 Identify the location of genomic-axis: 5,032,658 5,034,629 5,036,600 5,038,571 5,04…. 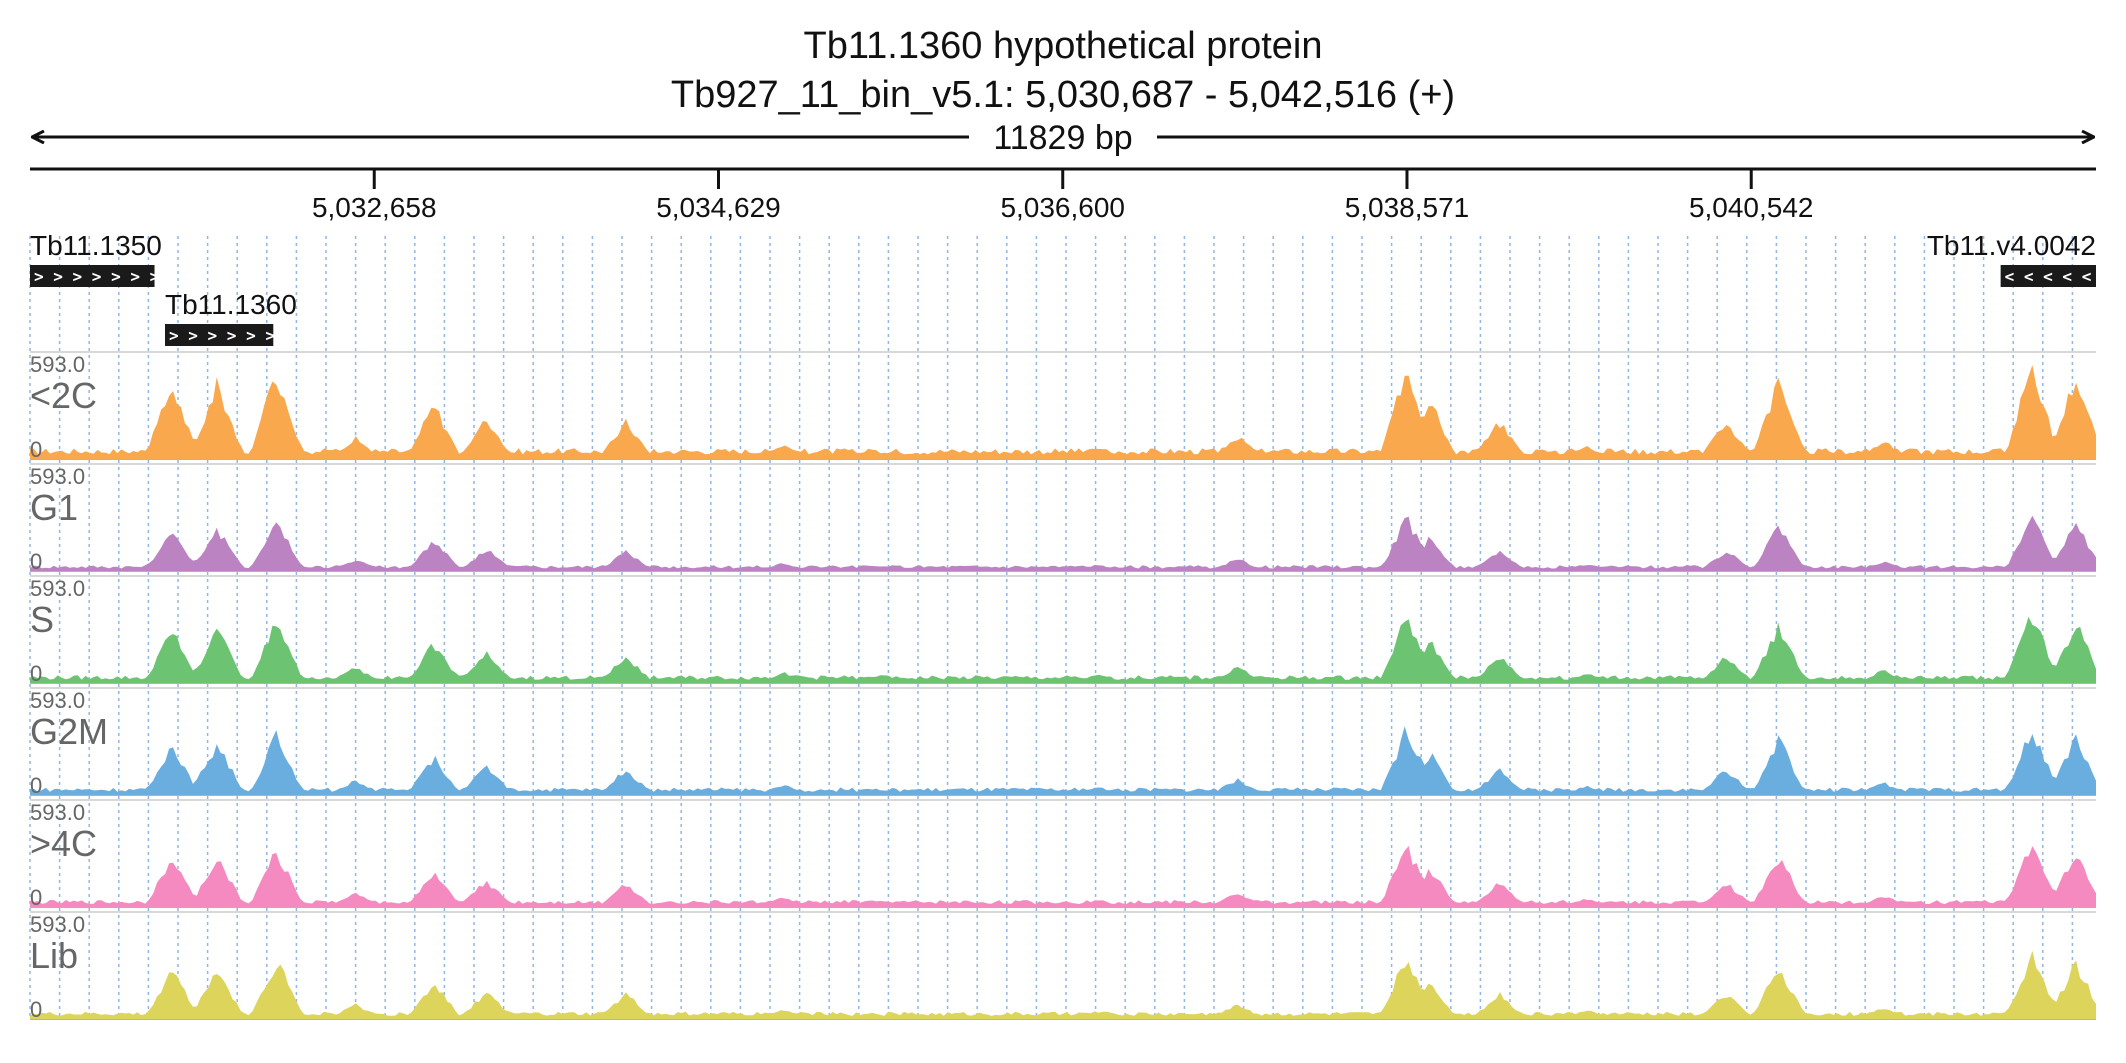
(1063, 195).